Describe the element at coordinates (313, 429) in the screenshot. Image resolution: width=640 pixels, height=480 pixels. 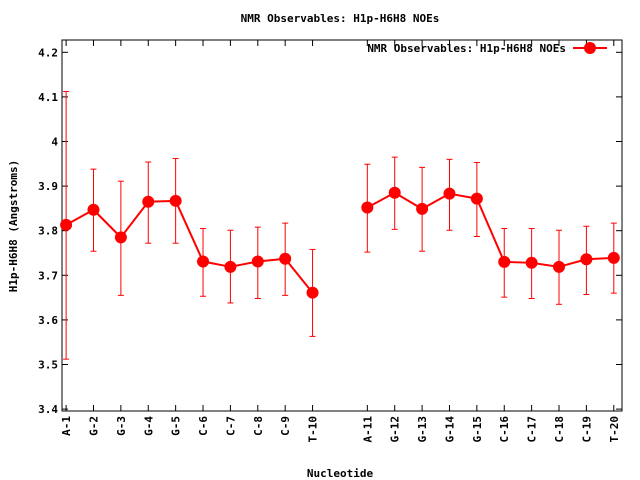
I see `x-tick-label: T-10` at that location.